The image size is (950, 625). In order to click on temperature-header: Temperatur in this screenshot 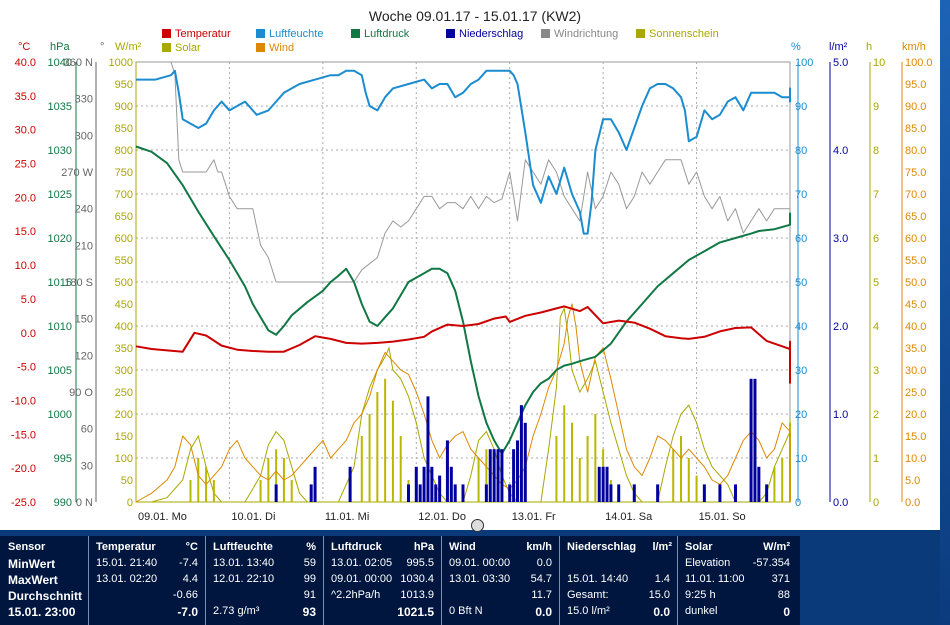, I will do `click(126, 547)`.